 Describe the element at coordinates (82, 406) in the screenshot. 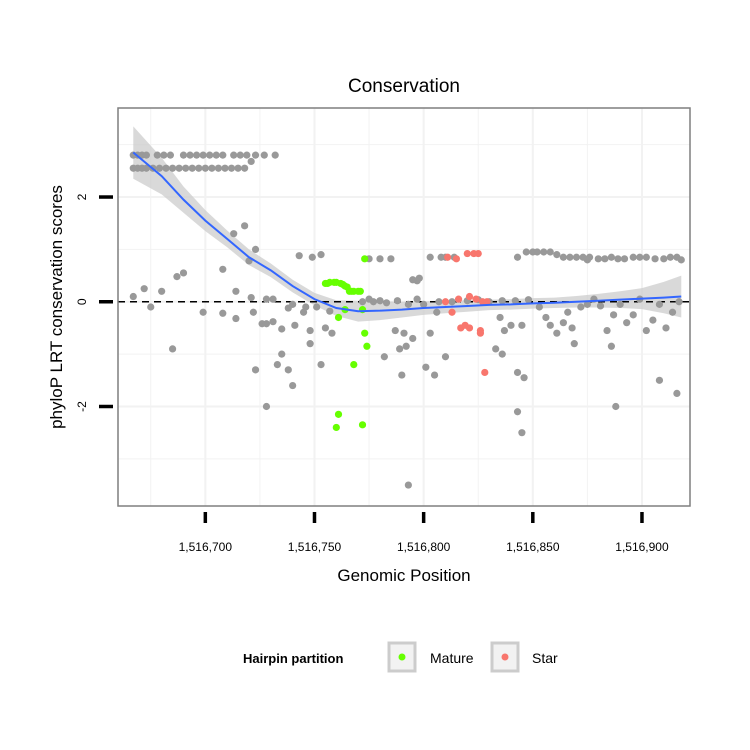

I see `y-tick-label: -2` at that location.